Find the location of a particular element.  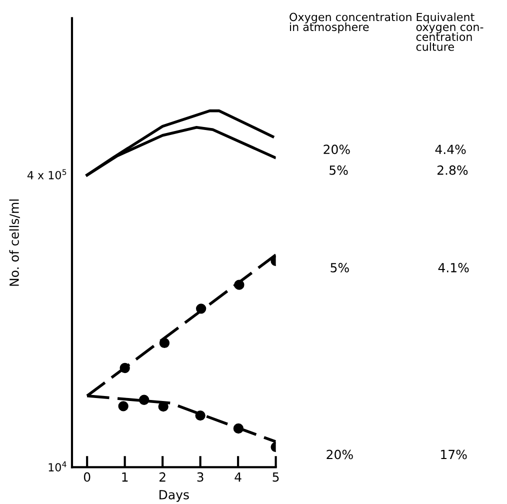

x-tick-label: 4 is located at coordinates (238, 477).